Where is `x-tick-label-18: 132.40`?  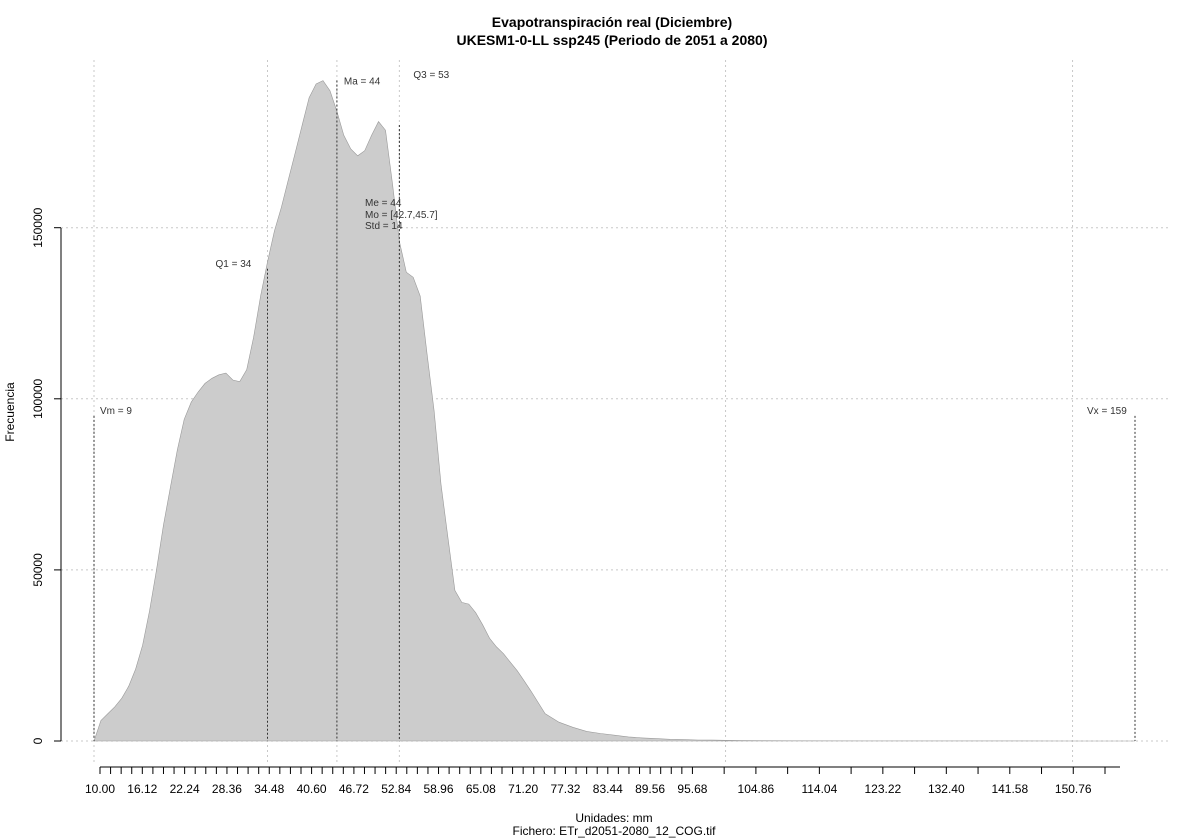 x-tick-label-18: 132.40 is located at coordinates (946, 789).